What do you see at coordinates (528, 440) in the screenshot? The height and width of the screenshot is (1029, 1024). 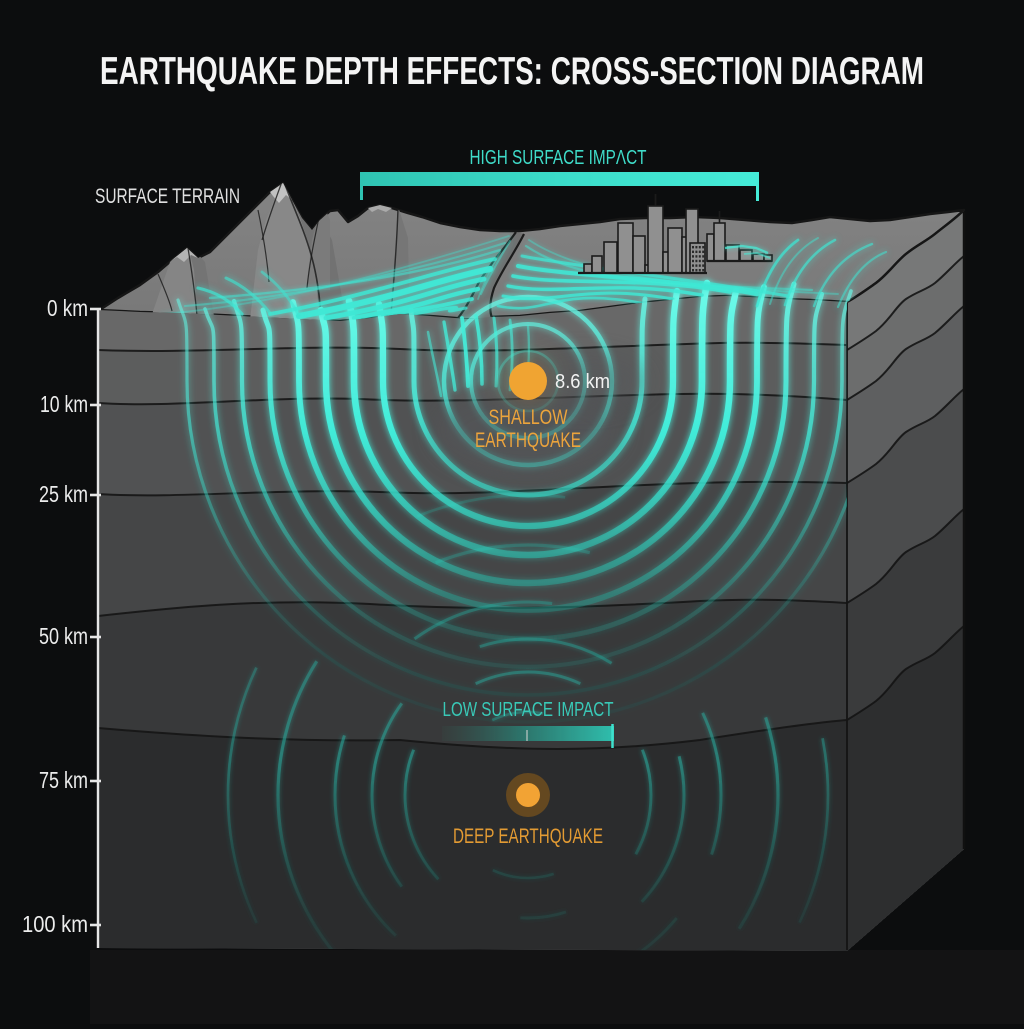 I see `svg-text: EARTHQUAKE` at bounding box center [528, 440].